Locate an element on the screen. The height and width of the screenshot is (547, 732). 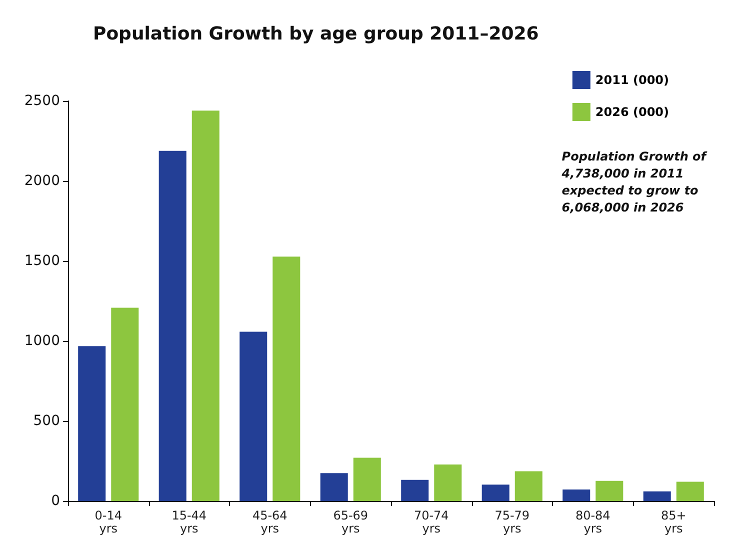
x-tick-label: 85+ yrs is located at coordinates (673, 522).